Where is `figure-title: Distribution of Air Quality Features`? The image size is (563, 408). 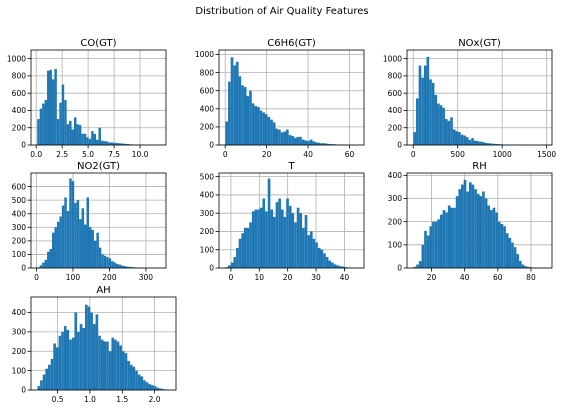 figure-title: Distribution of Air Quality Features is located at coordinates (281, 11).